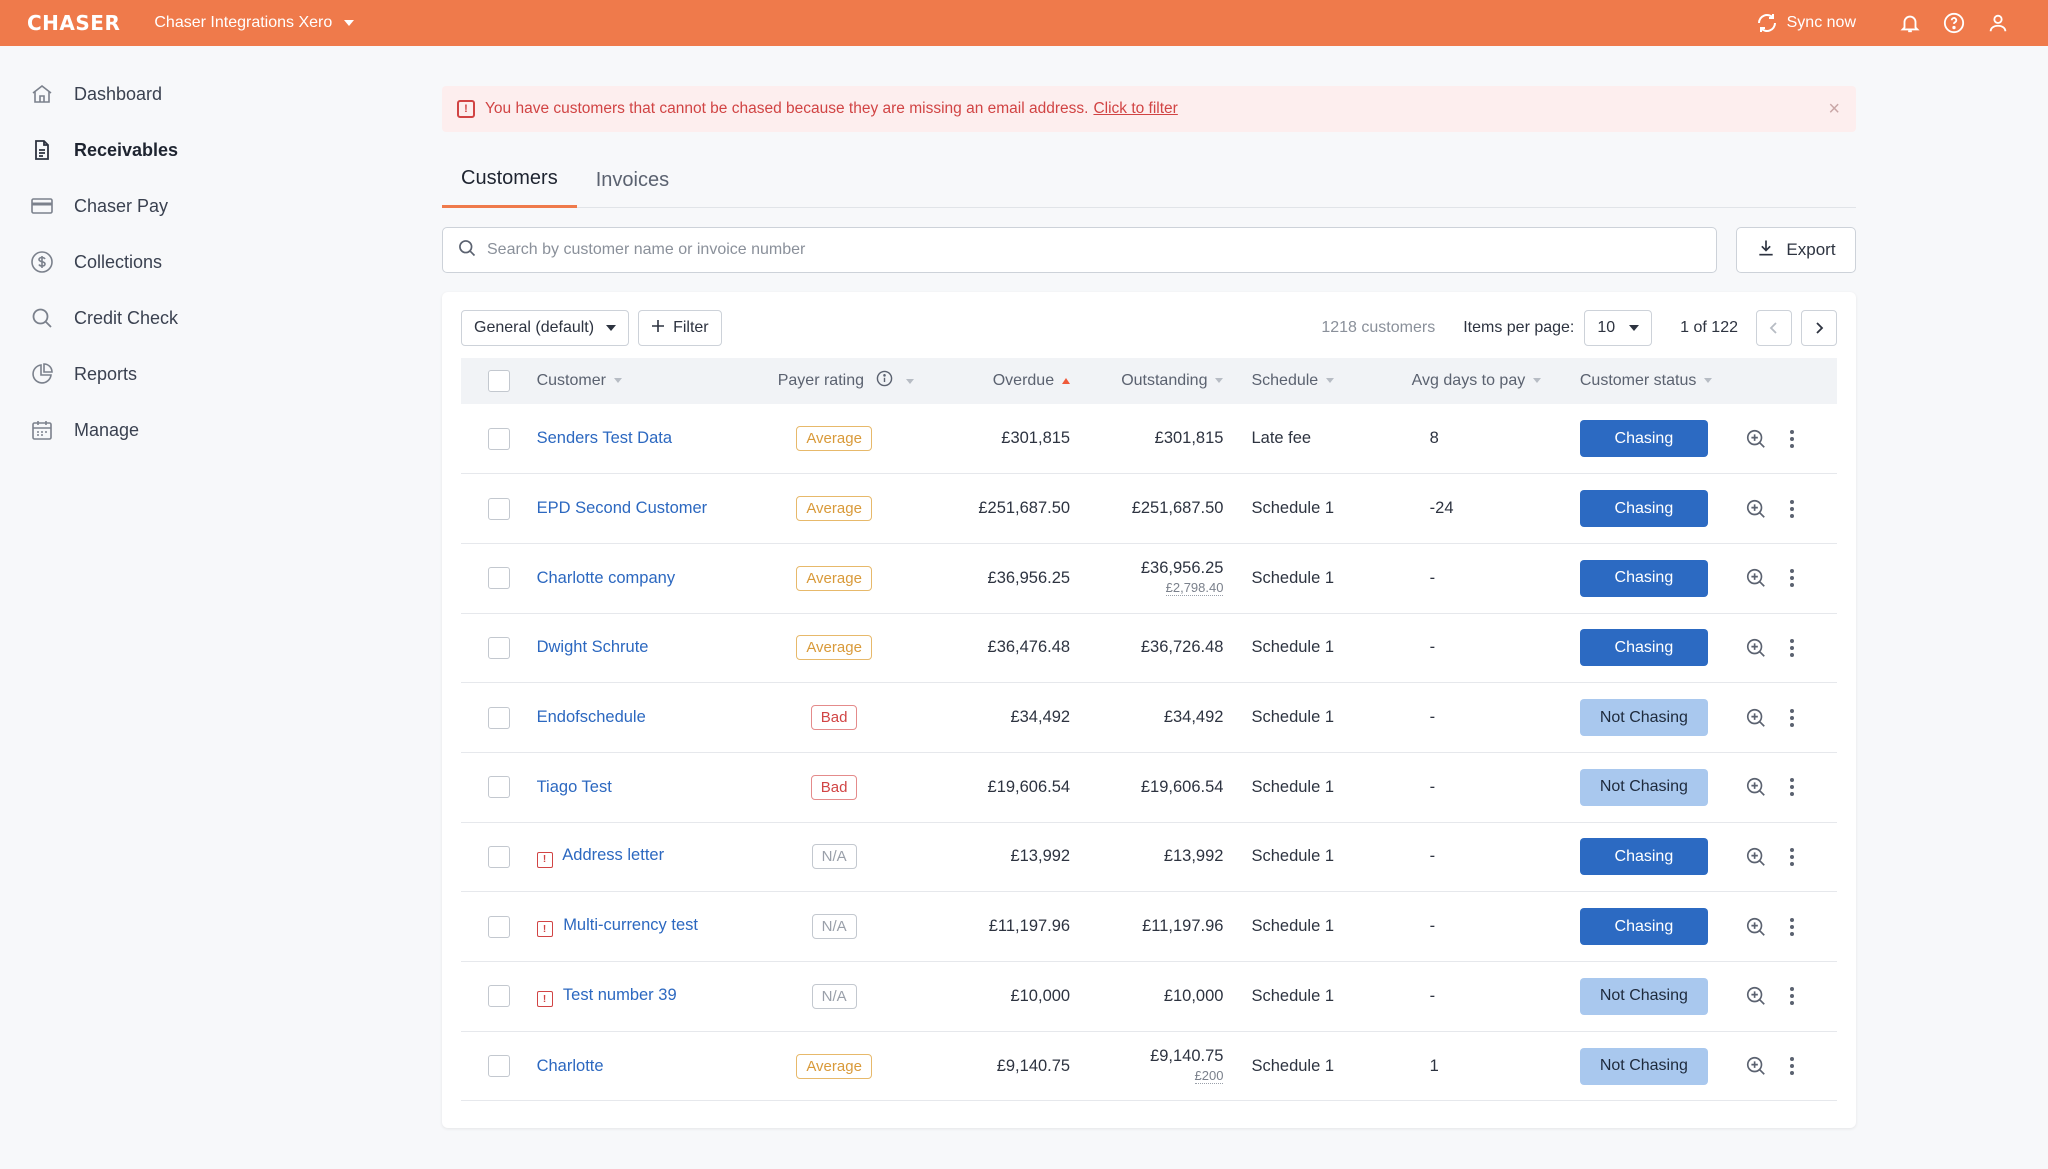 Image resolution: width=2048 pixels, height=1169 pixels. What do you see at coordinates (592, 647) in the screenshot?
I see `customer-link: Dwight Schrute` at bounding box center [592, 647].